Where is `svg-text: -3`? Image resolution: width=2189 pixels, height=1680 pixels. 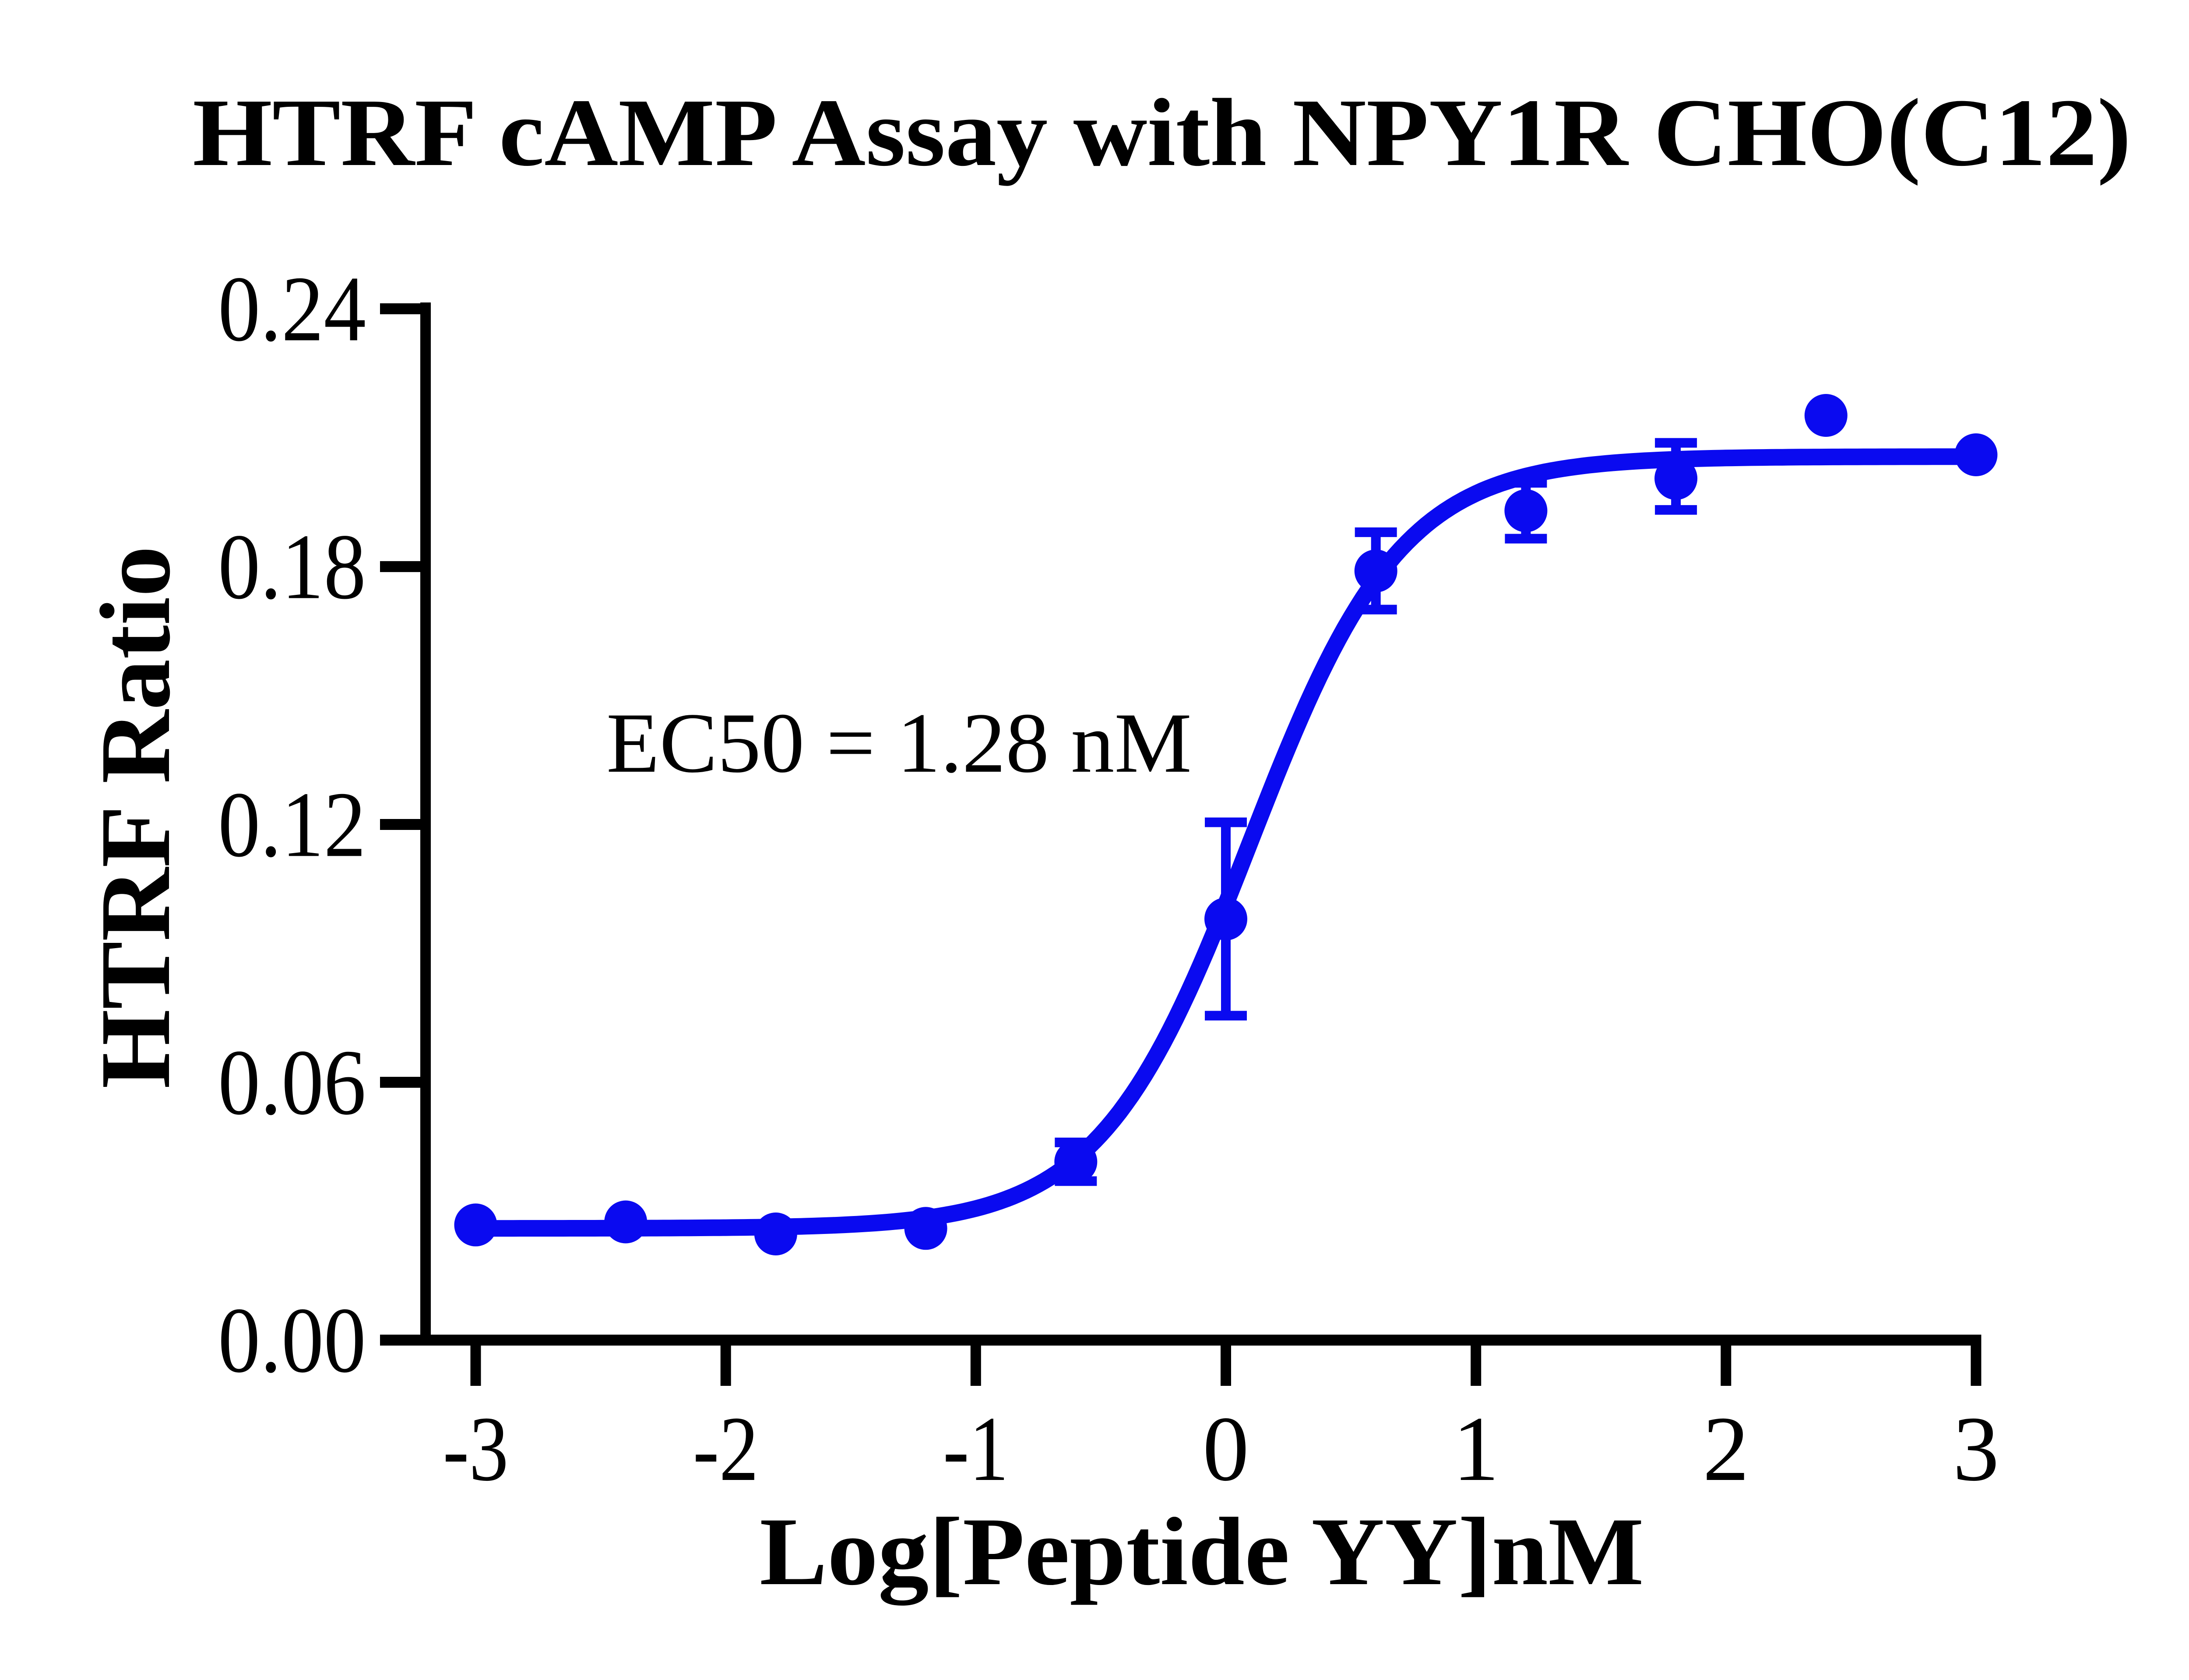 svg-text: -3 is located at coordinates (476, 1448).